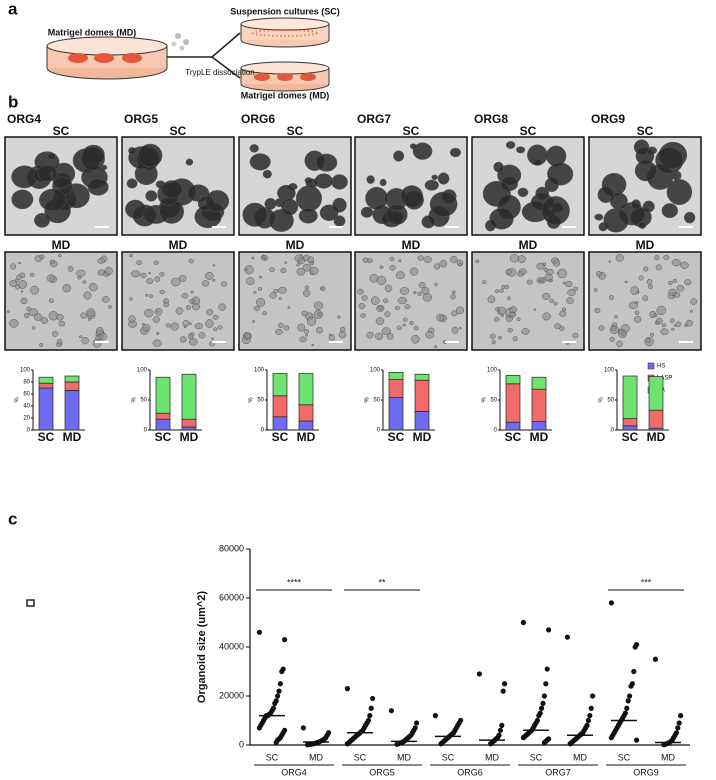 This screenshot has width=716, height=780. What do you see at coordinates (285, 95) in the screenshot?
I see `target-label: Matrigel domes (MD)` at bounding box center [285, 95].